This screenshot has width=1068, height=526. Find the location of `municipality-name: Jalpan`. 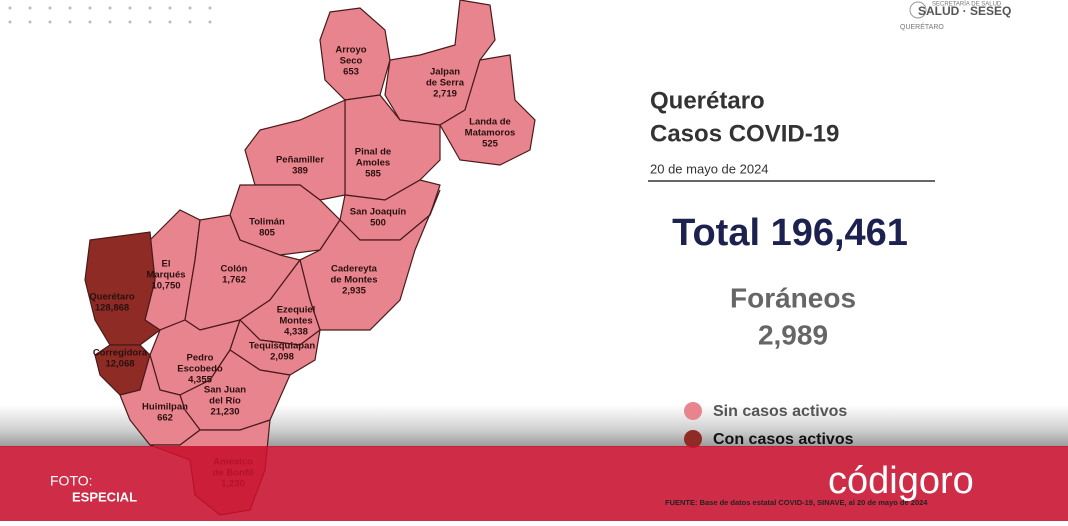

municipality-name: Jalpan is located at coordinates (445, 72).